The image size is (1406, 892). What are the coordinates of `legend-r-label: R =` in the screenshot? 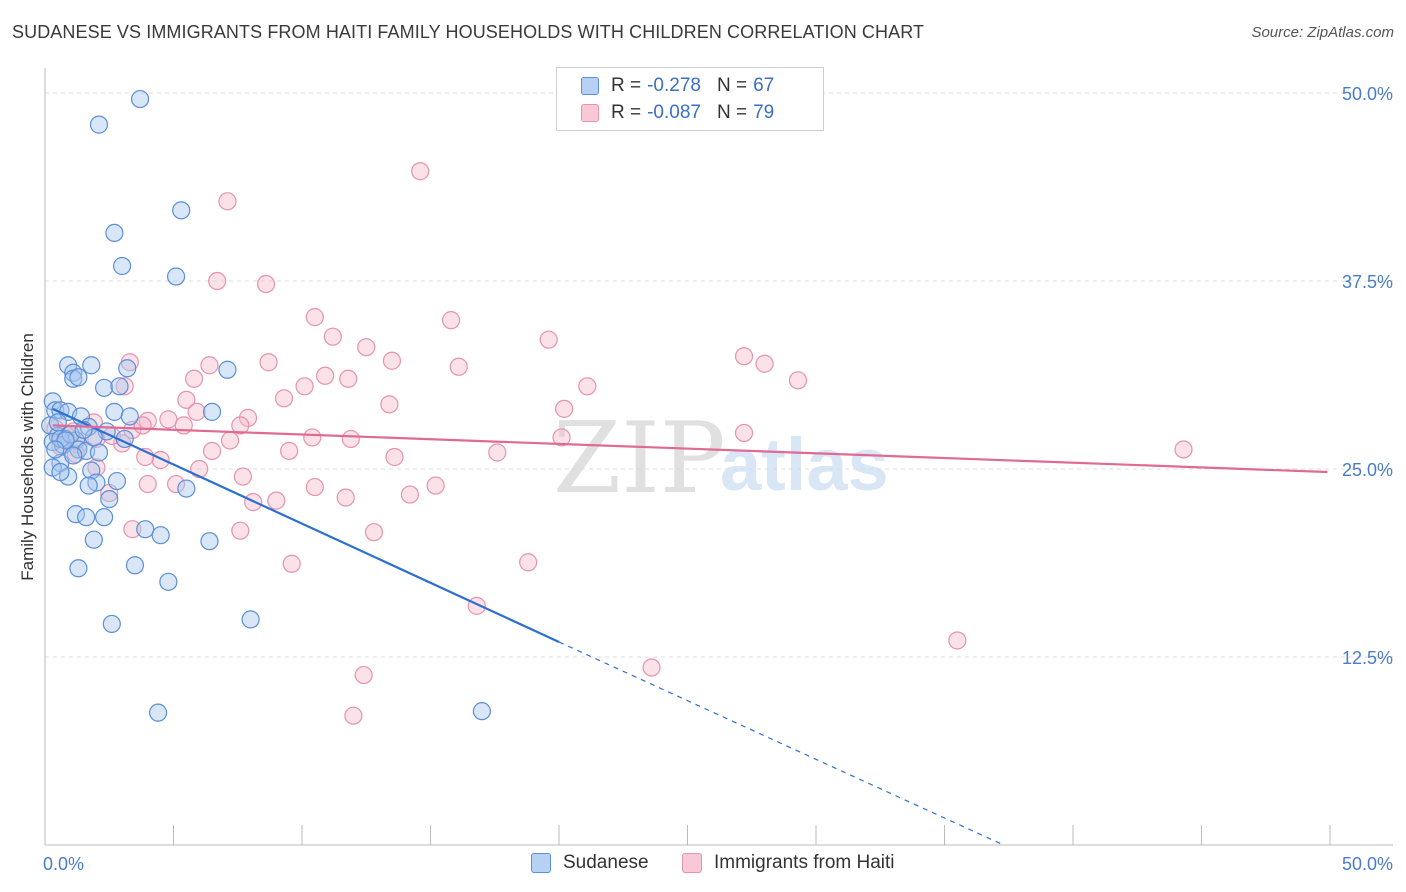 It's located at (626, 85).